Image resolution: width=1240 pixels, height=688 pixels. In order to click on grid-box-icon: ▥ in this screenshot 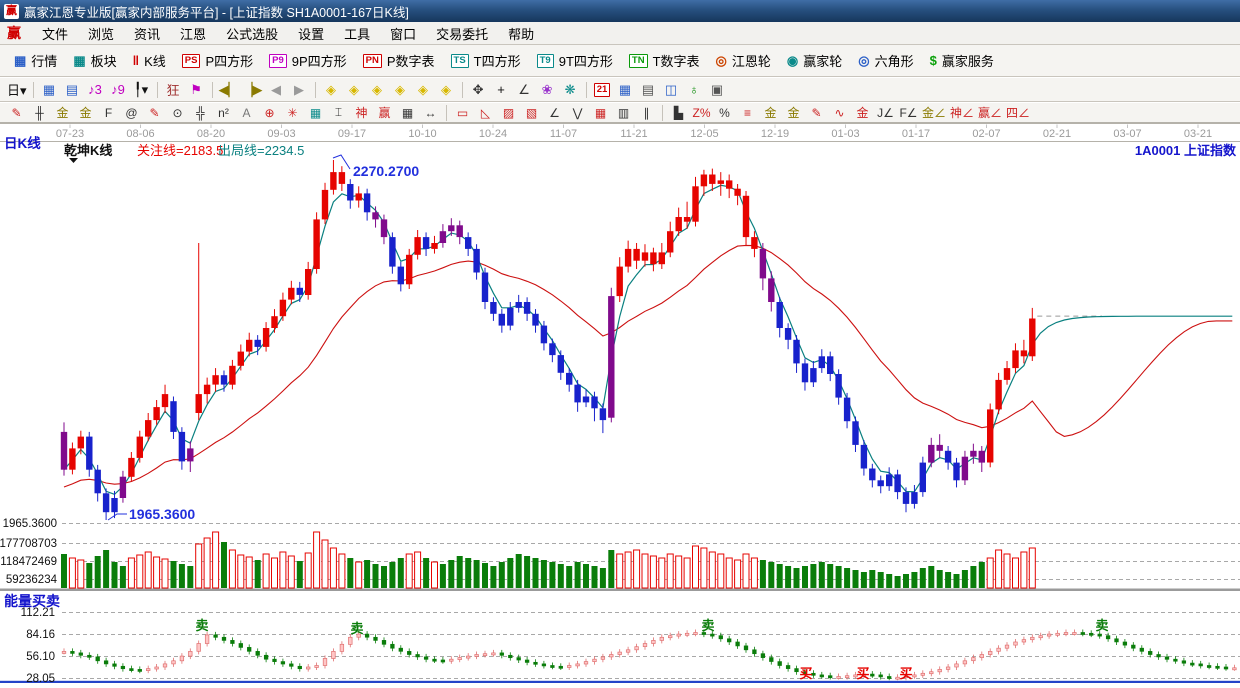, I will do `click(623, 112)`.